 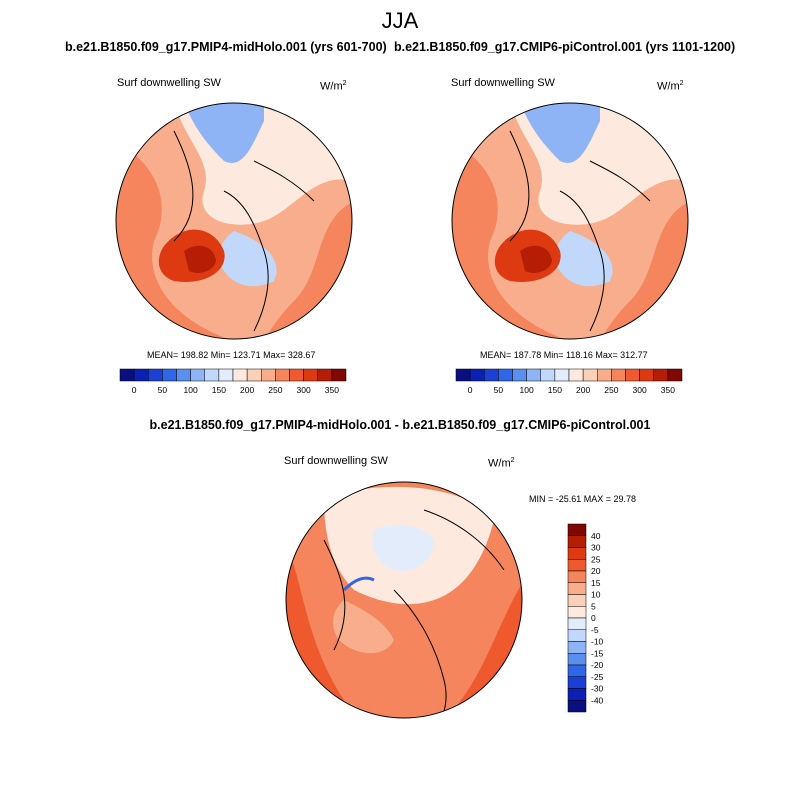 I want to click on panel-left-colorbar-tick-label: 100, so click(x=191, y=390).